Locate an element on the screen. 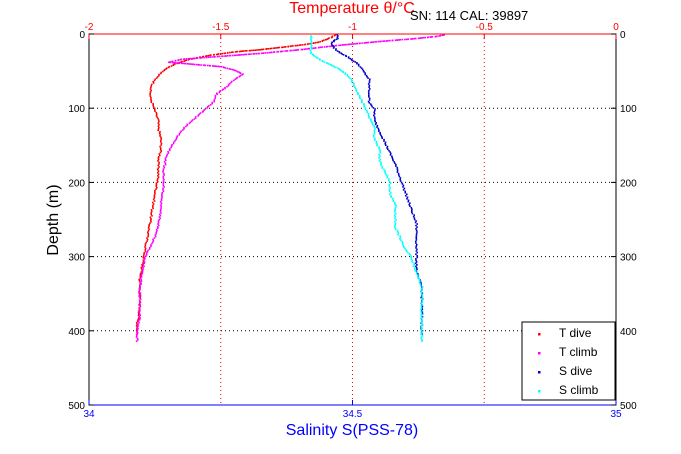 Image resolution: width=681 pixels, height=454 pixels. legend-marker is located at coordinates (539, 372).